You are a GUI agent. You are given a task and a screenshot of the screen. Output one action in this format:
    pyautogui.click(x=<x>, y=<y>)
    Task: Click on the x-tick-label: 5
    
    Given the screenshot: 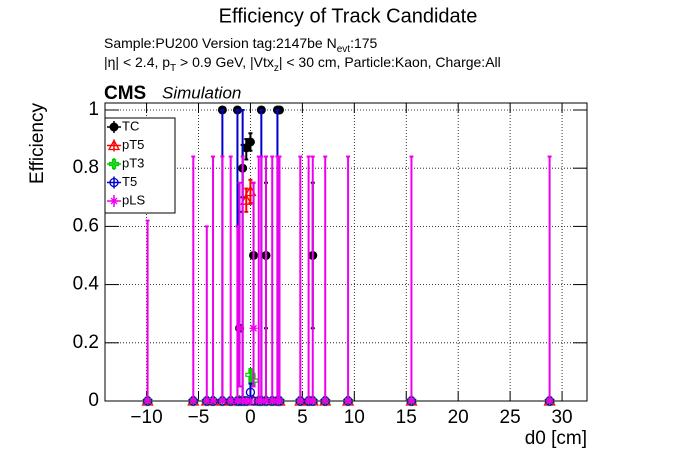 What is the action you would take?
    pyautogui.click(x=302, y=417)
    